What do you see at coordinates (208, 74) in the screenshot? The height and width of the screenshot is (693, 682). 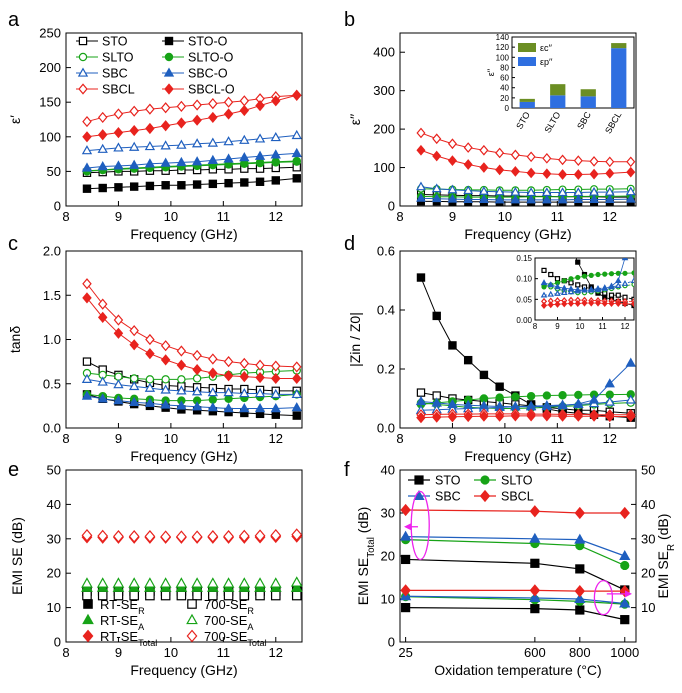 I see `legend-entry: SBC-O` at bounding box center [208, 74].